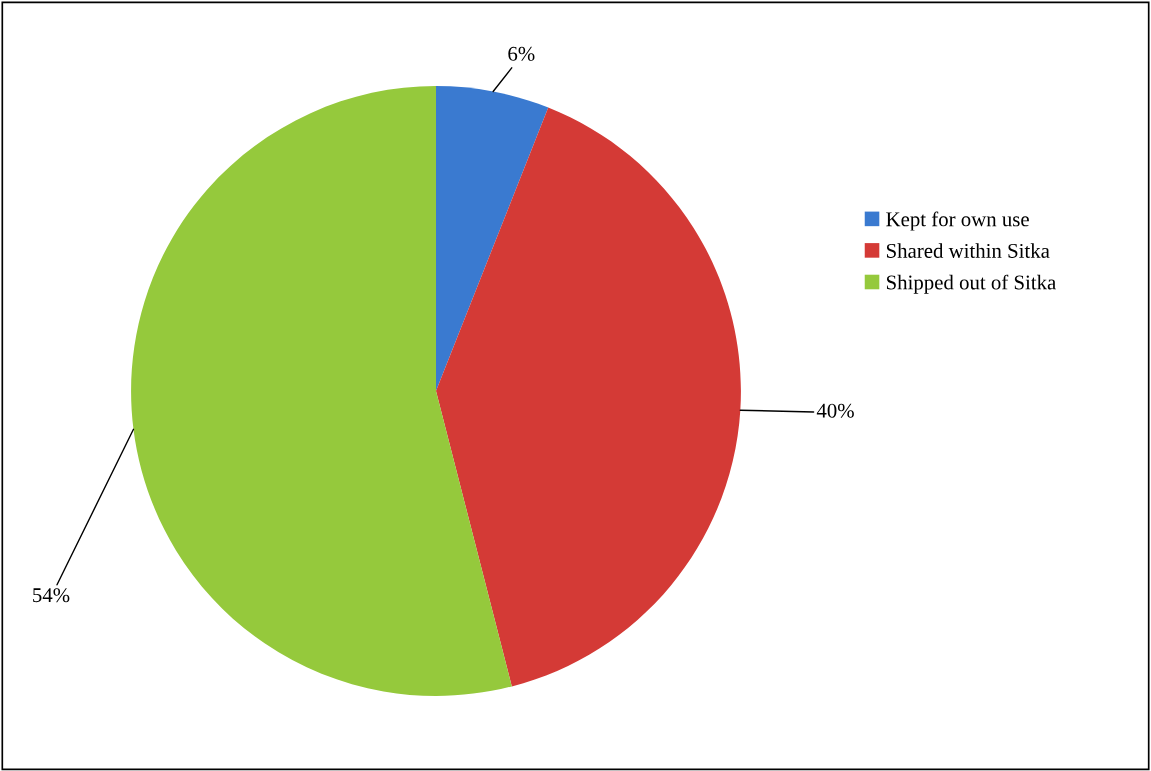 This screenshot has width=1151, height=771. I want to click on legend-label: Shipped out of Sitka, so click(971, 284).